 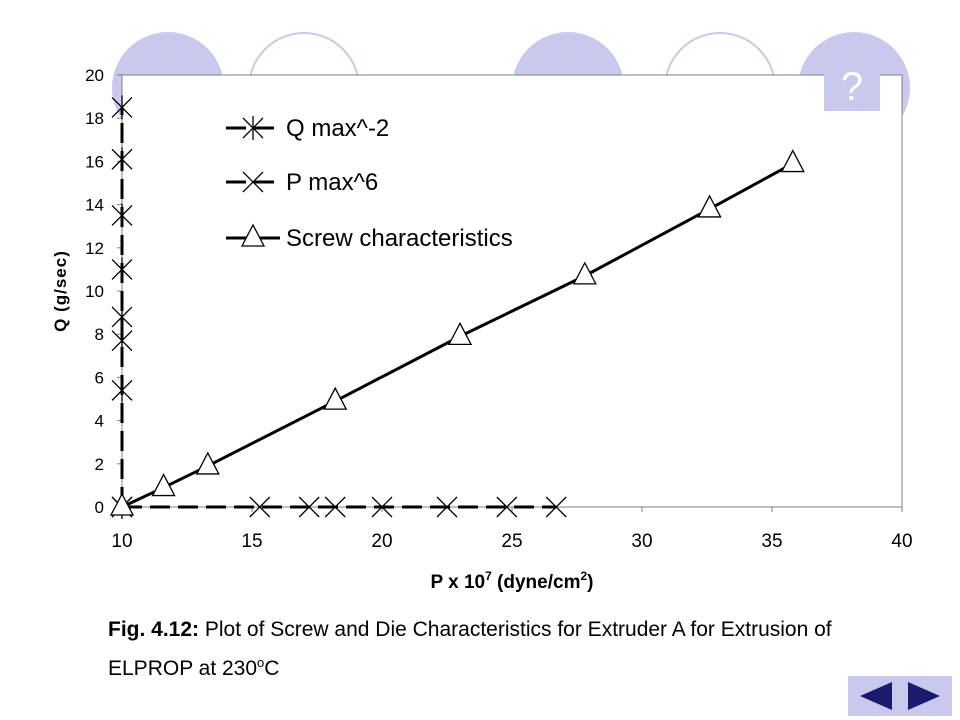 What do you see at coordinates (99, 507) in the screenshot?
I see `y-tick-label: 0` at bounding box center [99, 507].